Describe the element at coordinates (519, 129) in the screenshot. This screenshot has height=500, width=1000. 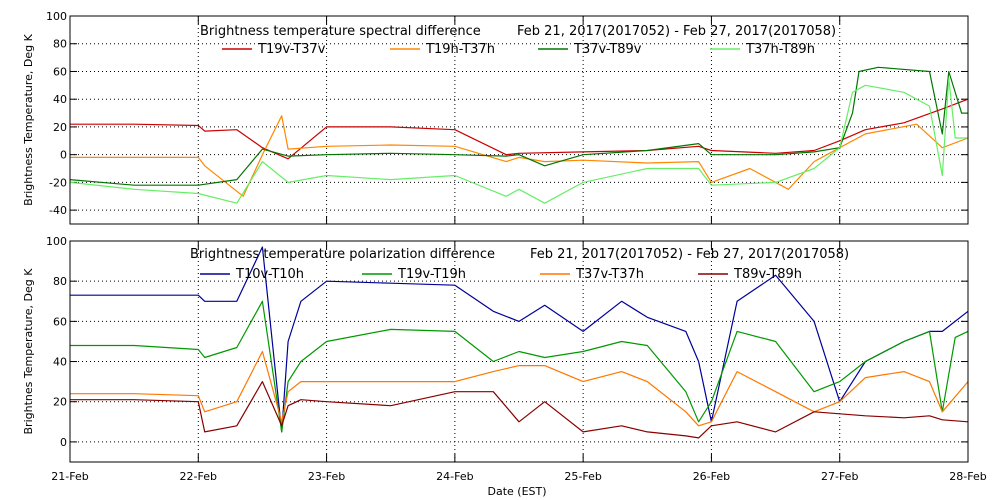
I see `series-line-T19v-T37v` at that location.